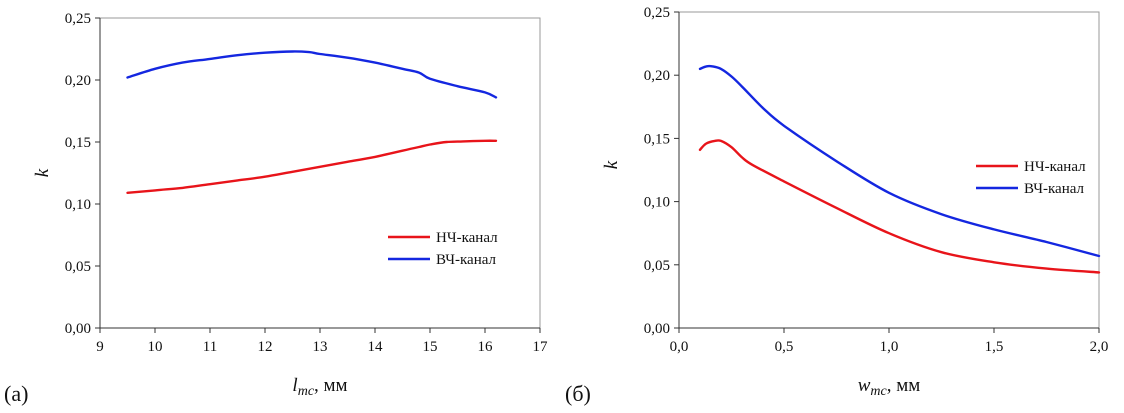 Image resolution: width=1124 pixels, height=413 pixels. What do you see at coordinates (657, 266) in the screenshot?
I see `y-tick-label-b: 0,05` at bounding box center [657, 266].